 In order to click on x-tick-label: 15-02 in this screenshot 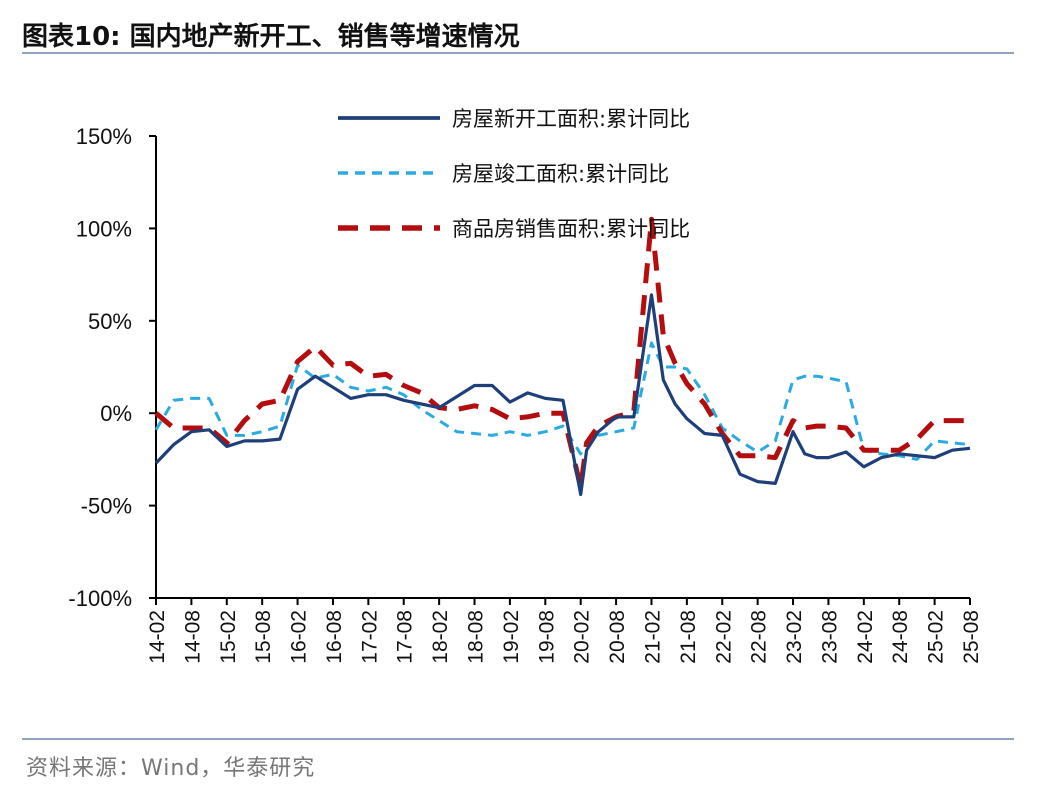, I will do `click(228, 637)`.